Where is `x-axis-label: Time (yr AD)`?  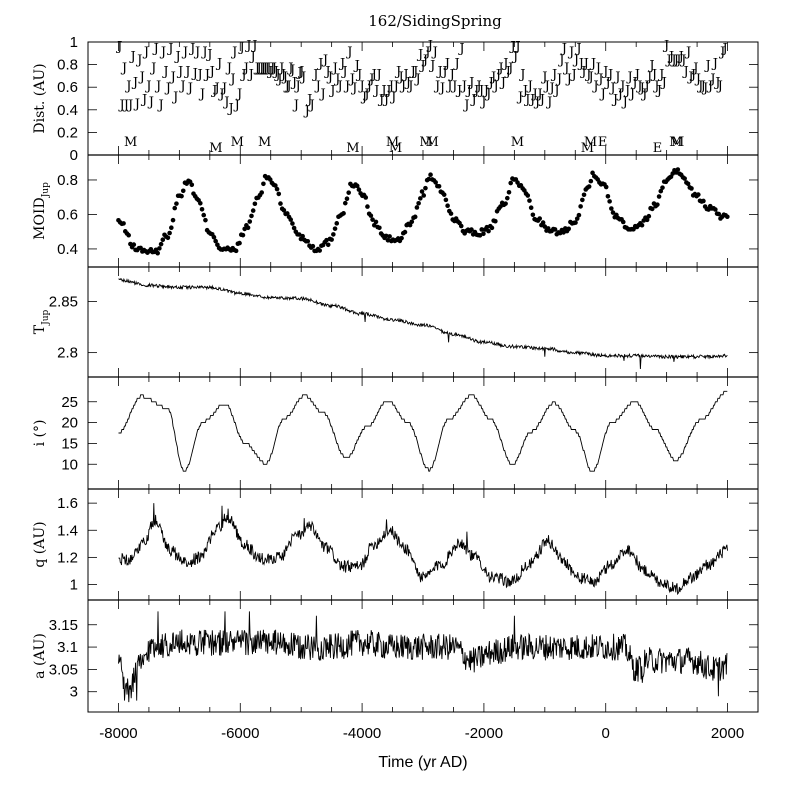 x-axis-label: Time (yr AD) is located at coordinates (422, 762).